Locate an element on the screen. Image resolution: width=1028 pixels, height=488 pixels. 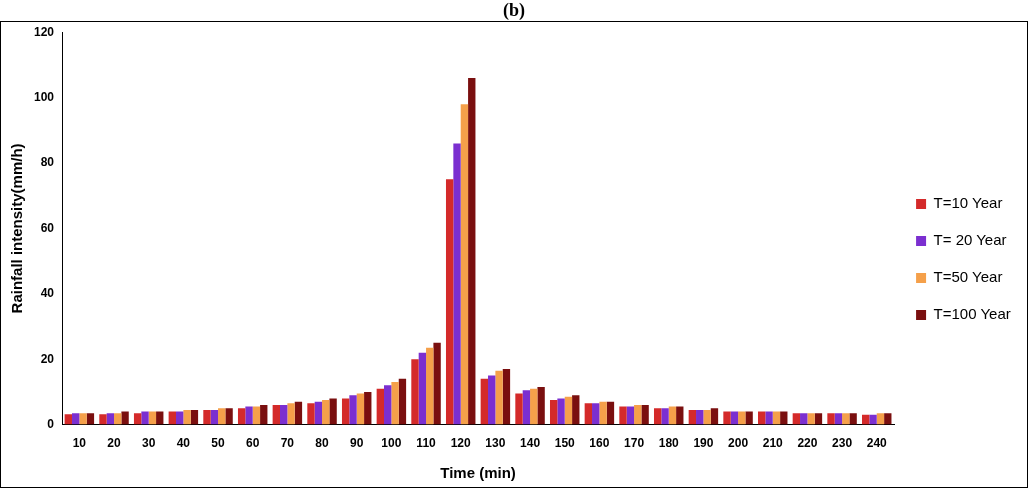
x-tick-label: 60 is located at coordinates (253, 443).